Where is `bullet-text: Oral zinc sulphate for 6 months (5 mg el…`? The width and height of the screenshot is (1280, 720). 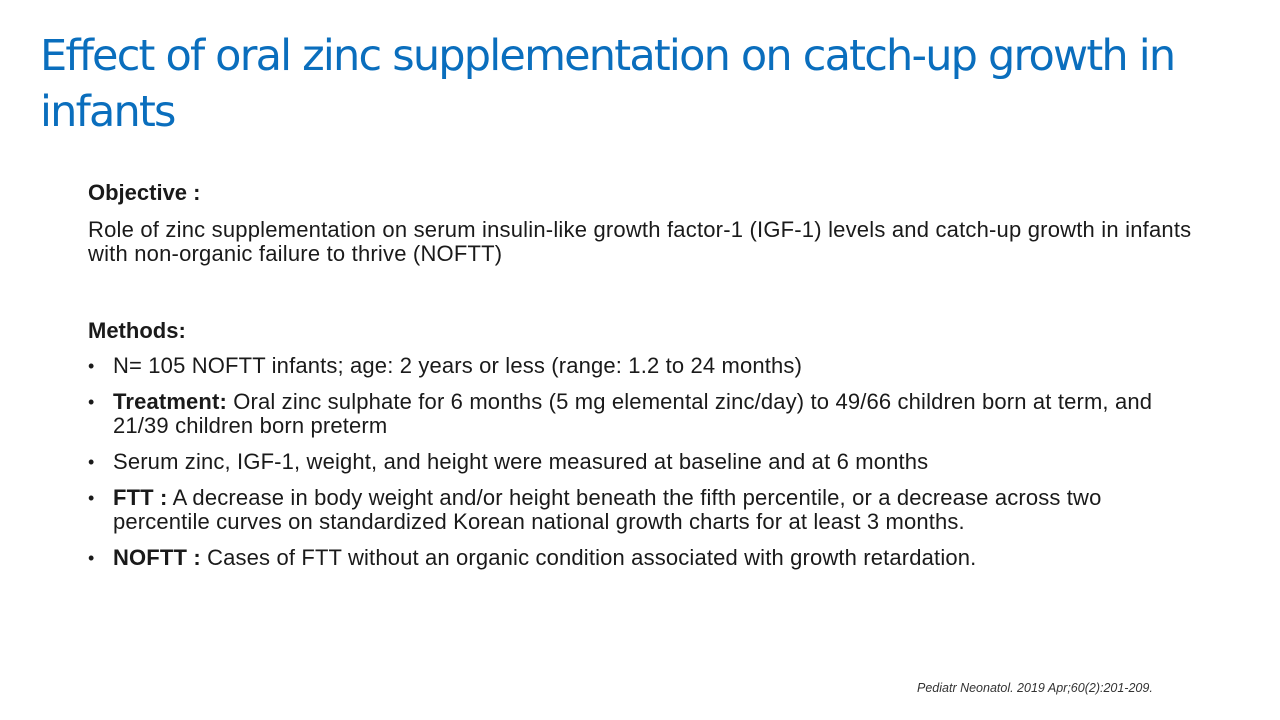
bullet-text: Oral zinc sulphate for 6 months (5 mg el… is located at coordinates (633, 413).